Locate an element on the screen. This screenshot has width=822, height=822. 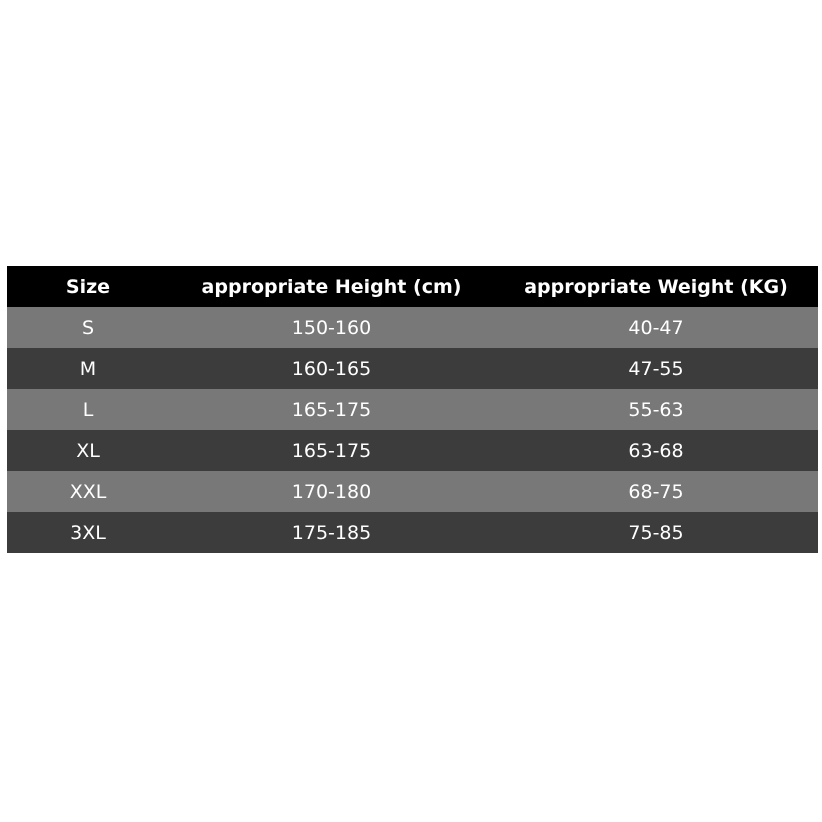
table-cell: L is located at coordinates (88, 409).